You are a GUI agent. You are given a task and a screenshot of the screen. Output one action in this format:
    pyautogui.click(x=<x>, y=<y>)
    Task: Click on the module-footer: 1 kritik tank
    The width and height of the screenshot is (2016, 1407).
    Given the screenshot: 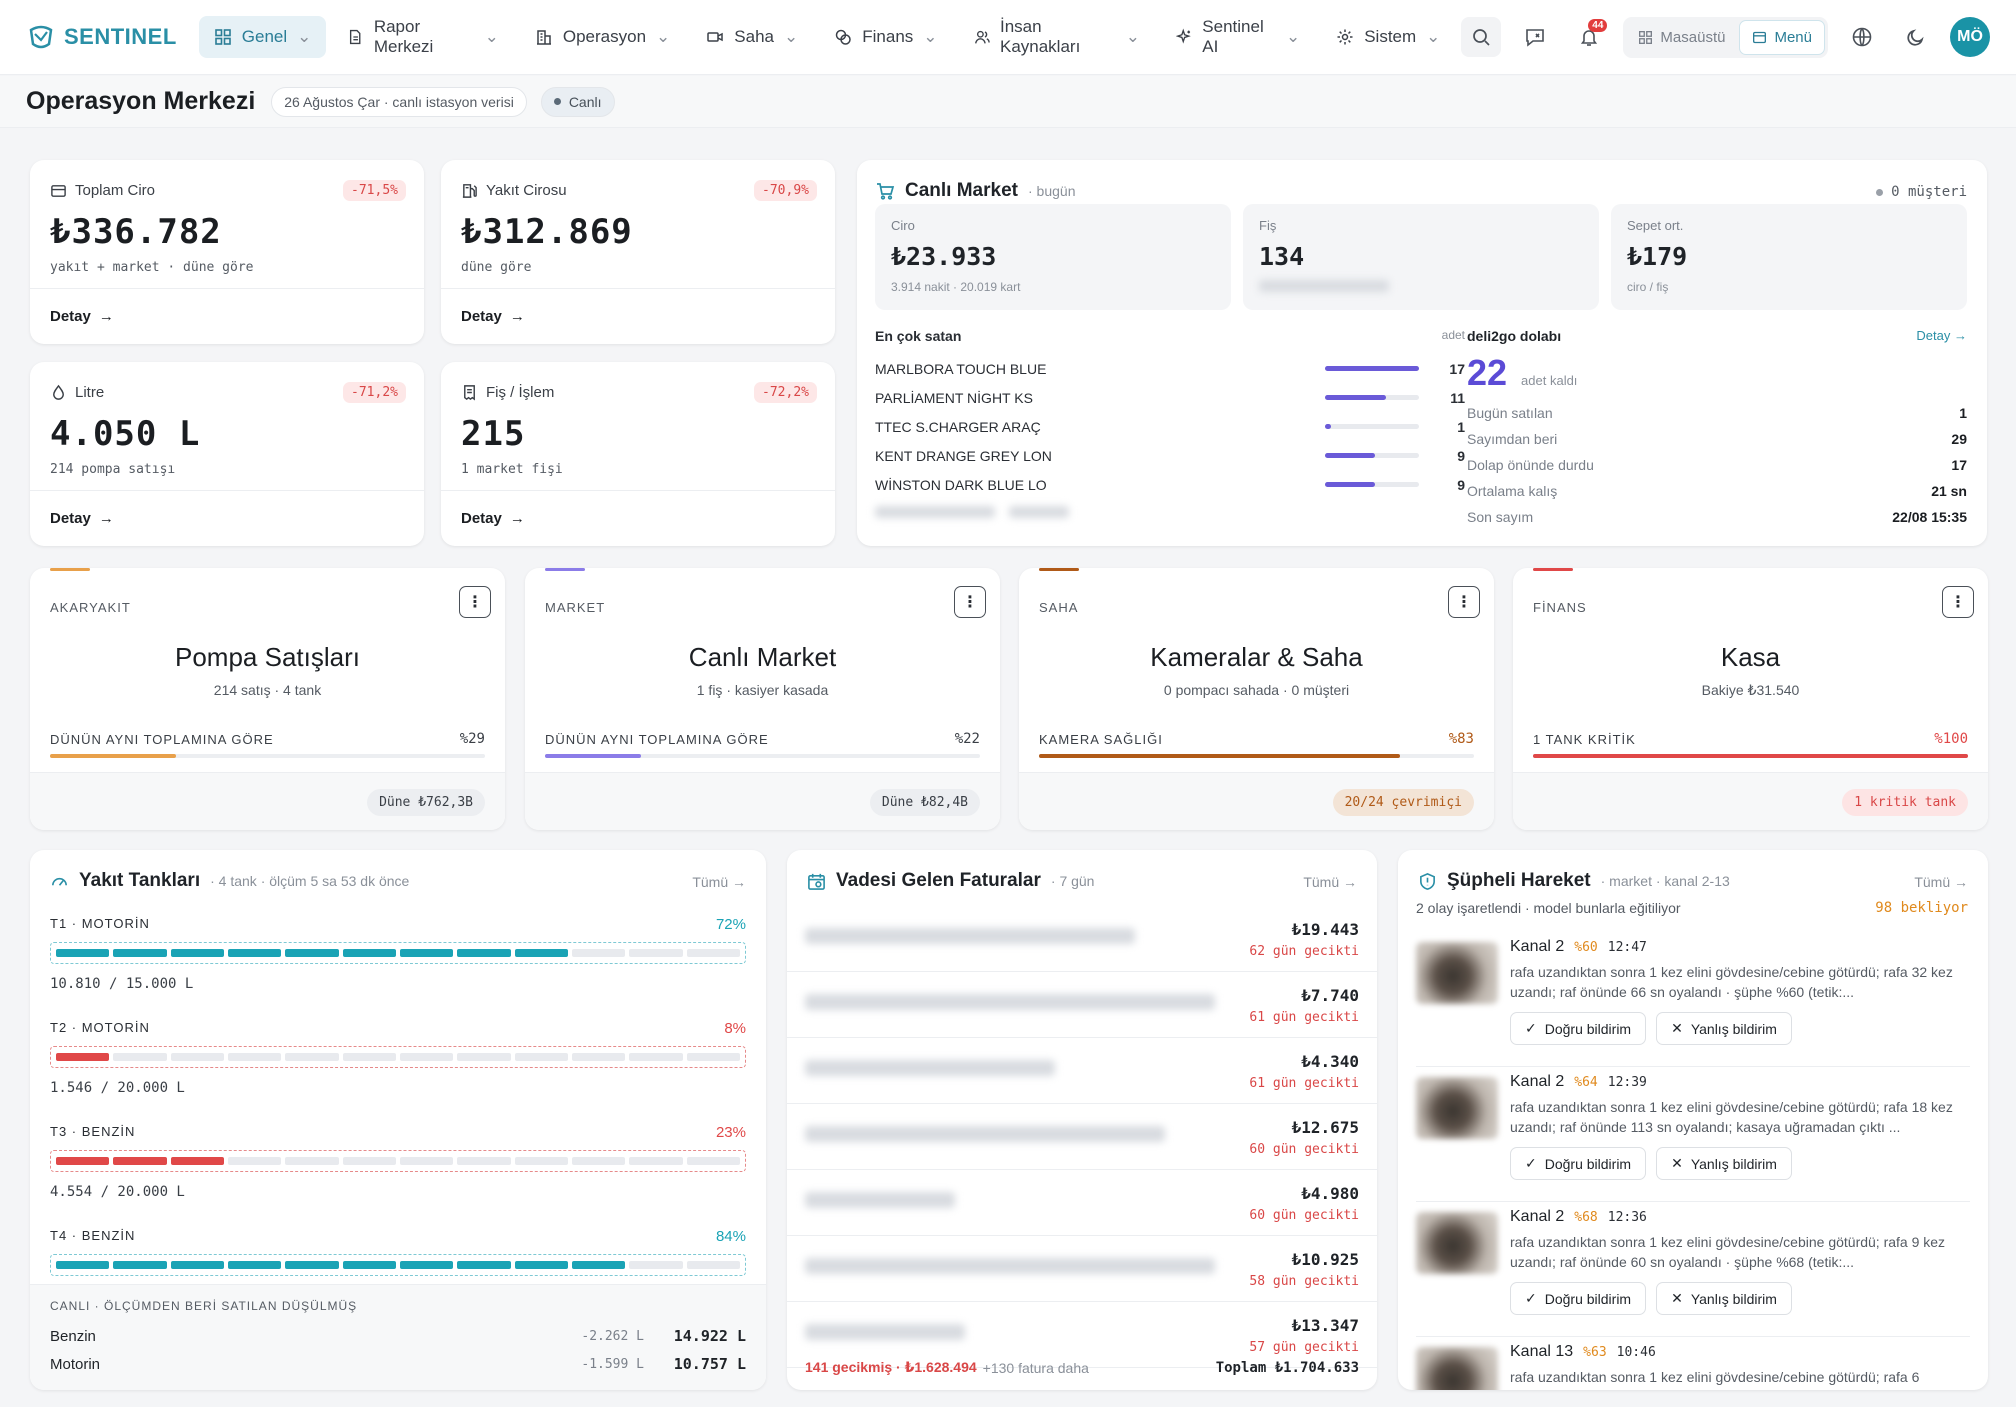 What is the action you would take?
    pyautogui.click(x=1750, y=801)
    